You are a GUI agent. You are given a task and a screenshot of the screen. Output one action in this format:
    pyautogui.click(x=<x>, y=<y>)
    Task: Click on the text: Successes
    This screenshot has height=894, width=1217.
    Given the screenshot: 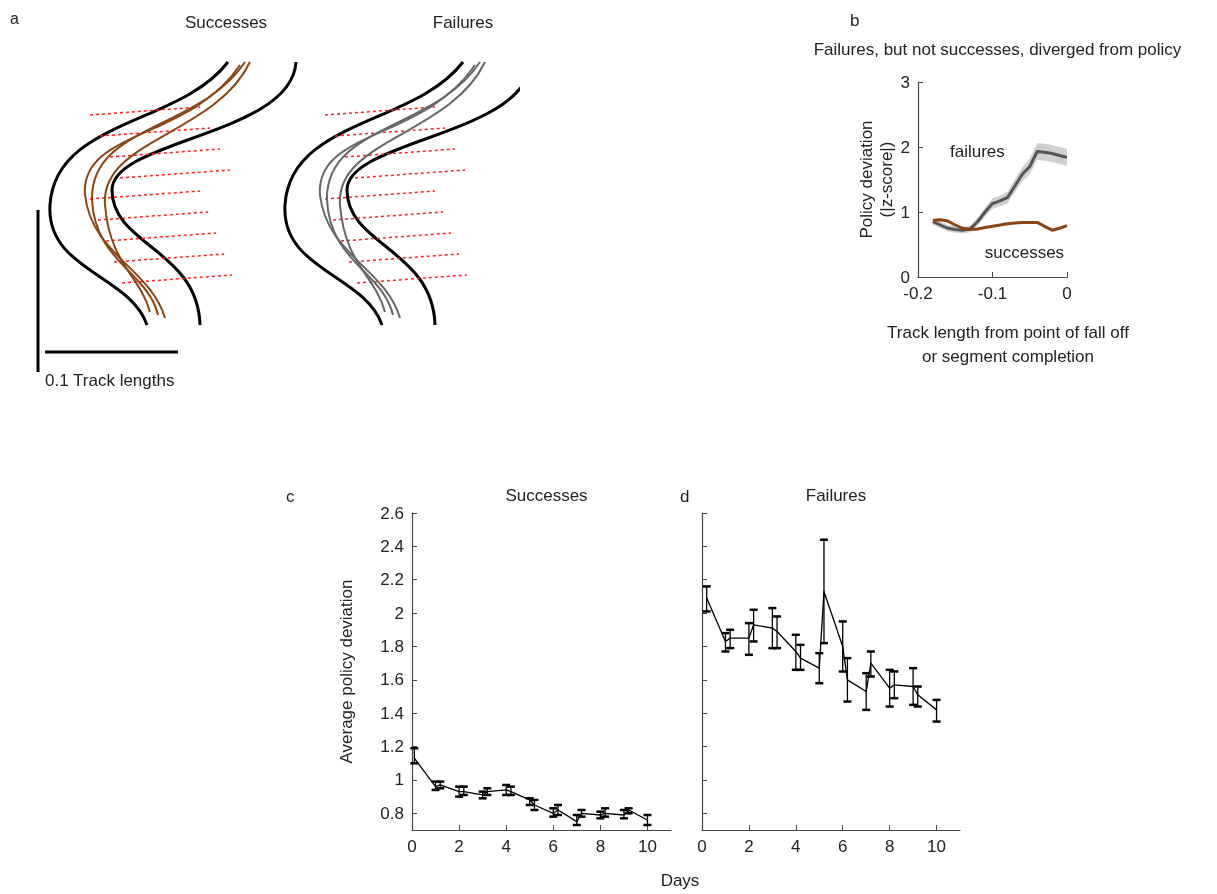 What is the action you would take?
    pyautogui.click(x=226, y=22)
    